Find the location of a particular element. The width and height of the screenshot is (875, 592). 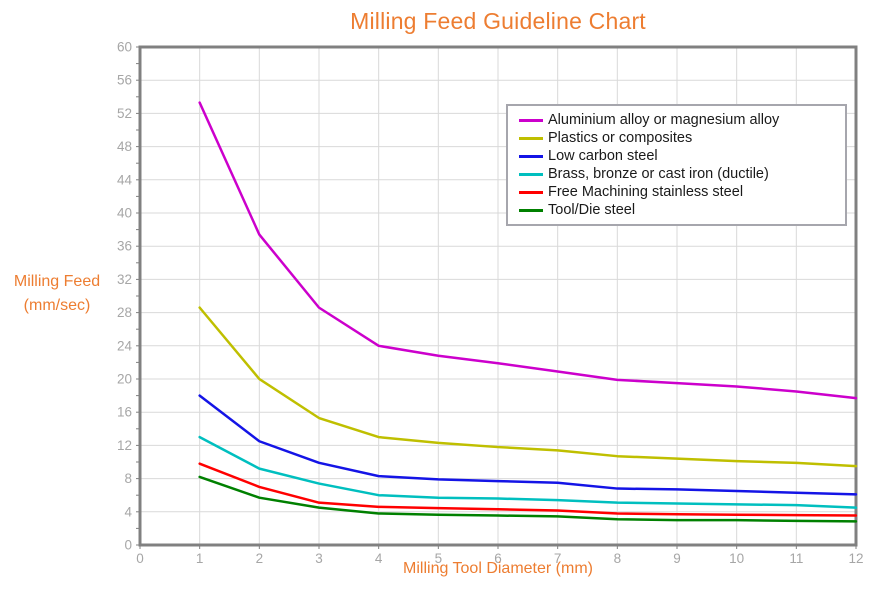

legend-line-swatch-low-carbon-steel is located at coordinates (531, 156).